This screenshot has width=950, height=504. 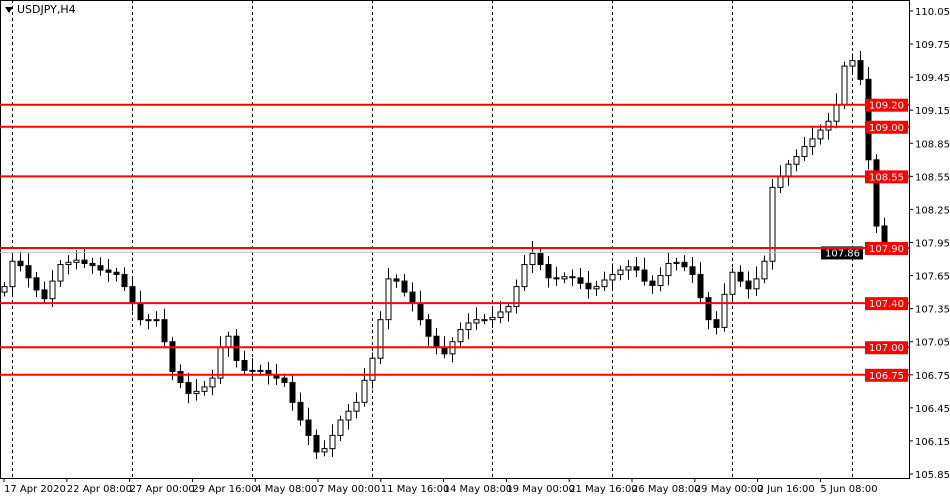 I want to click on y-tick-label: 107.95, so click(x=932, y=244).